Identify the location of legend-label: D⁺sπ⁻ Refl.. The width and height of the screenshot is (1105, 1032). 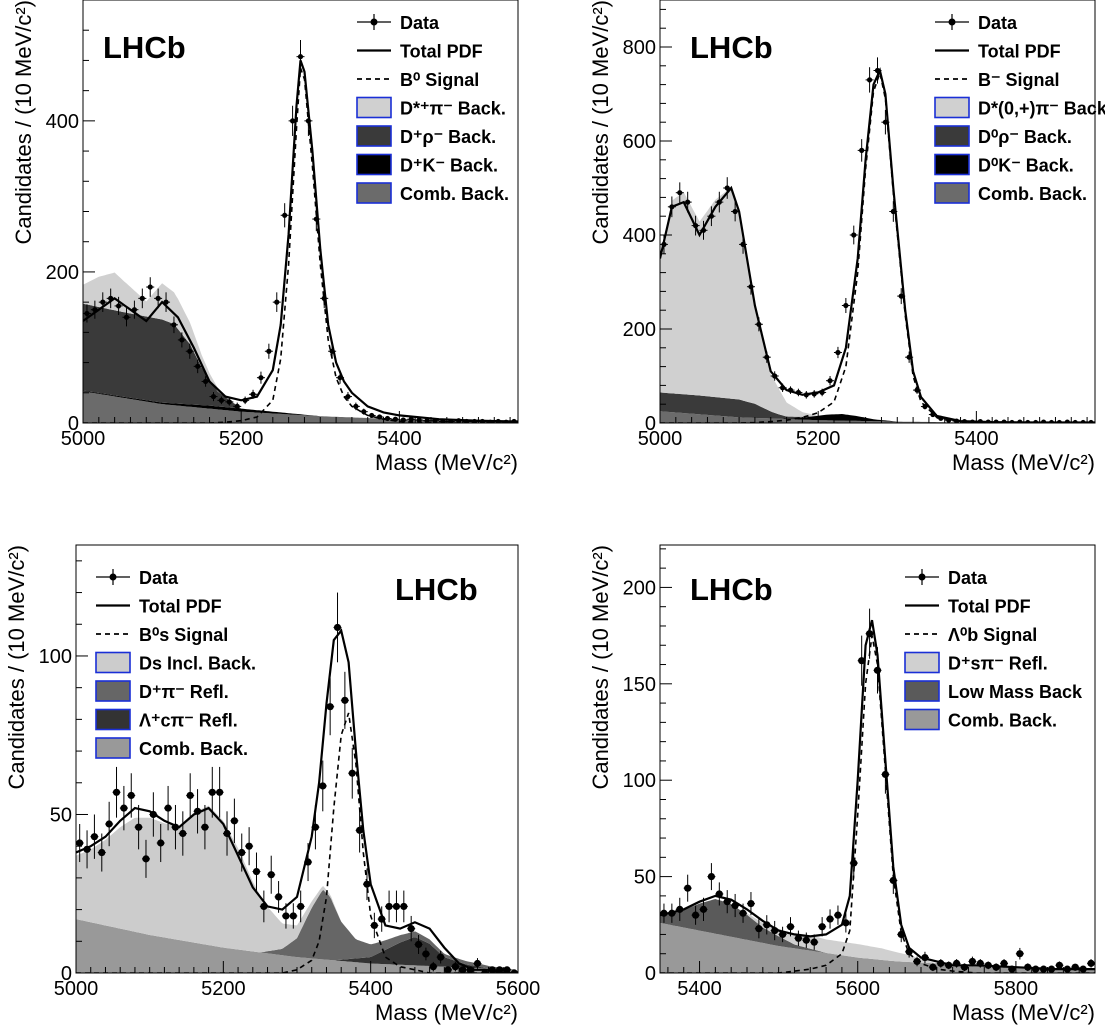
(998, 664).